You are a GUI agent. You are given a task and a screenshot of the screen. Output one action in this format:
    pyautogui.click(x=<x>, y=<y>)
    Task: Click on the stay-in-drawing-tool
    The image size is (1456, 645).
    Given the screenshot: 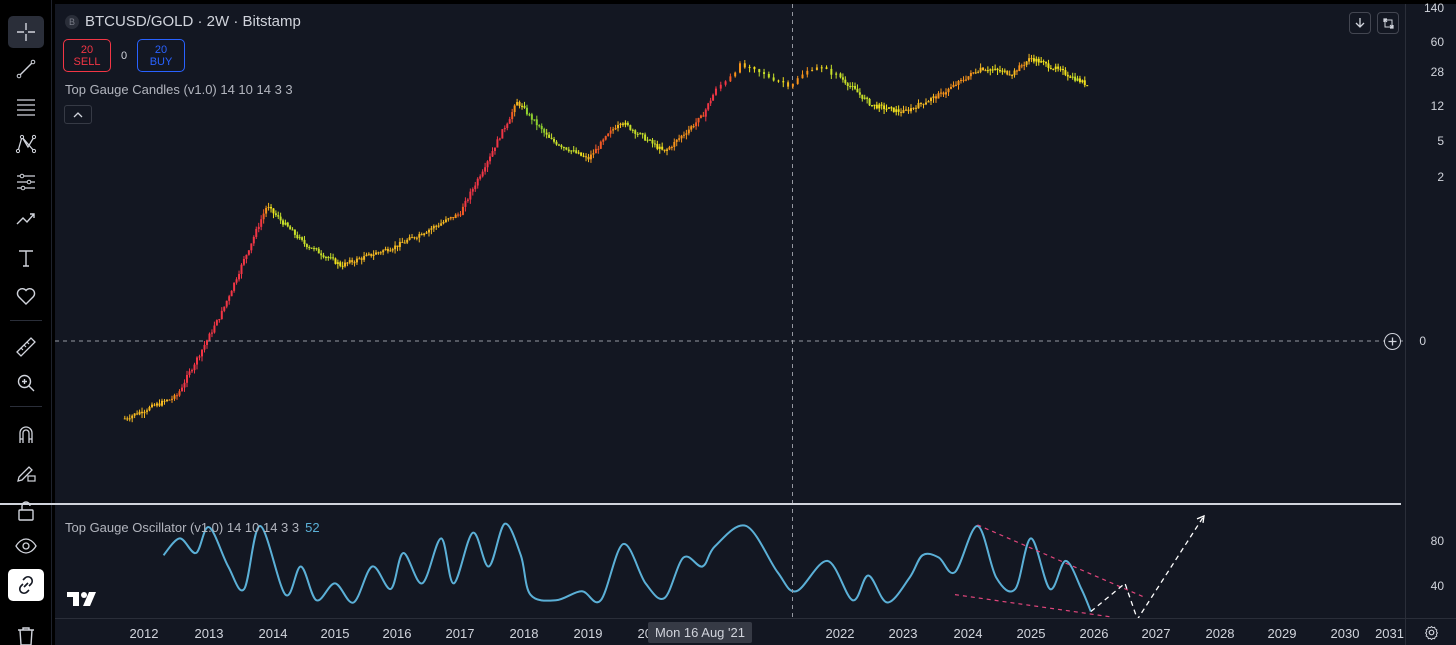 What is the action you would take?
    pyautogui.click(x=26, y=473)
    